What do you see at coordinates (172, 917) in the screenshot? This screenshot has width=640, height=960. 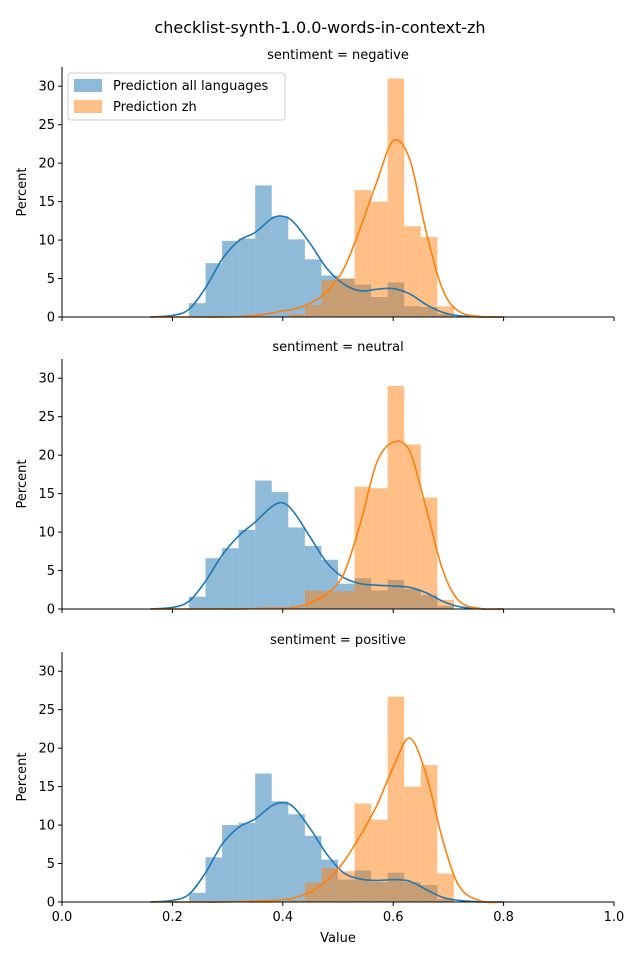 I see `x-tick-label: 0.2` at bounding box center [172, 917].